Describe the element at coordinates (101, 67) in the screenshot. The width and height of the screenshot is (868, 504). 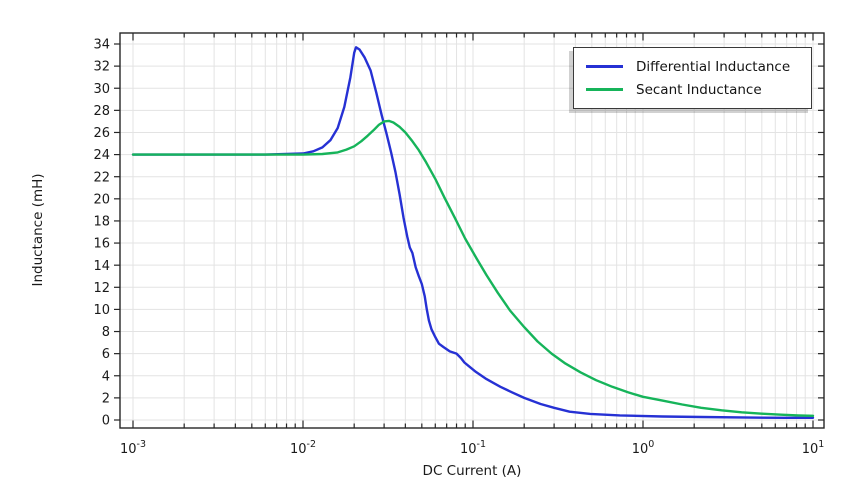
I see `svg-text: 32` at that location.